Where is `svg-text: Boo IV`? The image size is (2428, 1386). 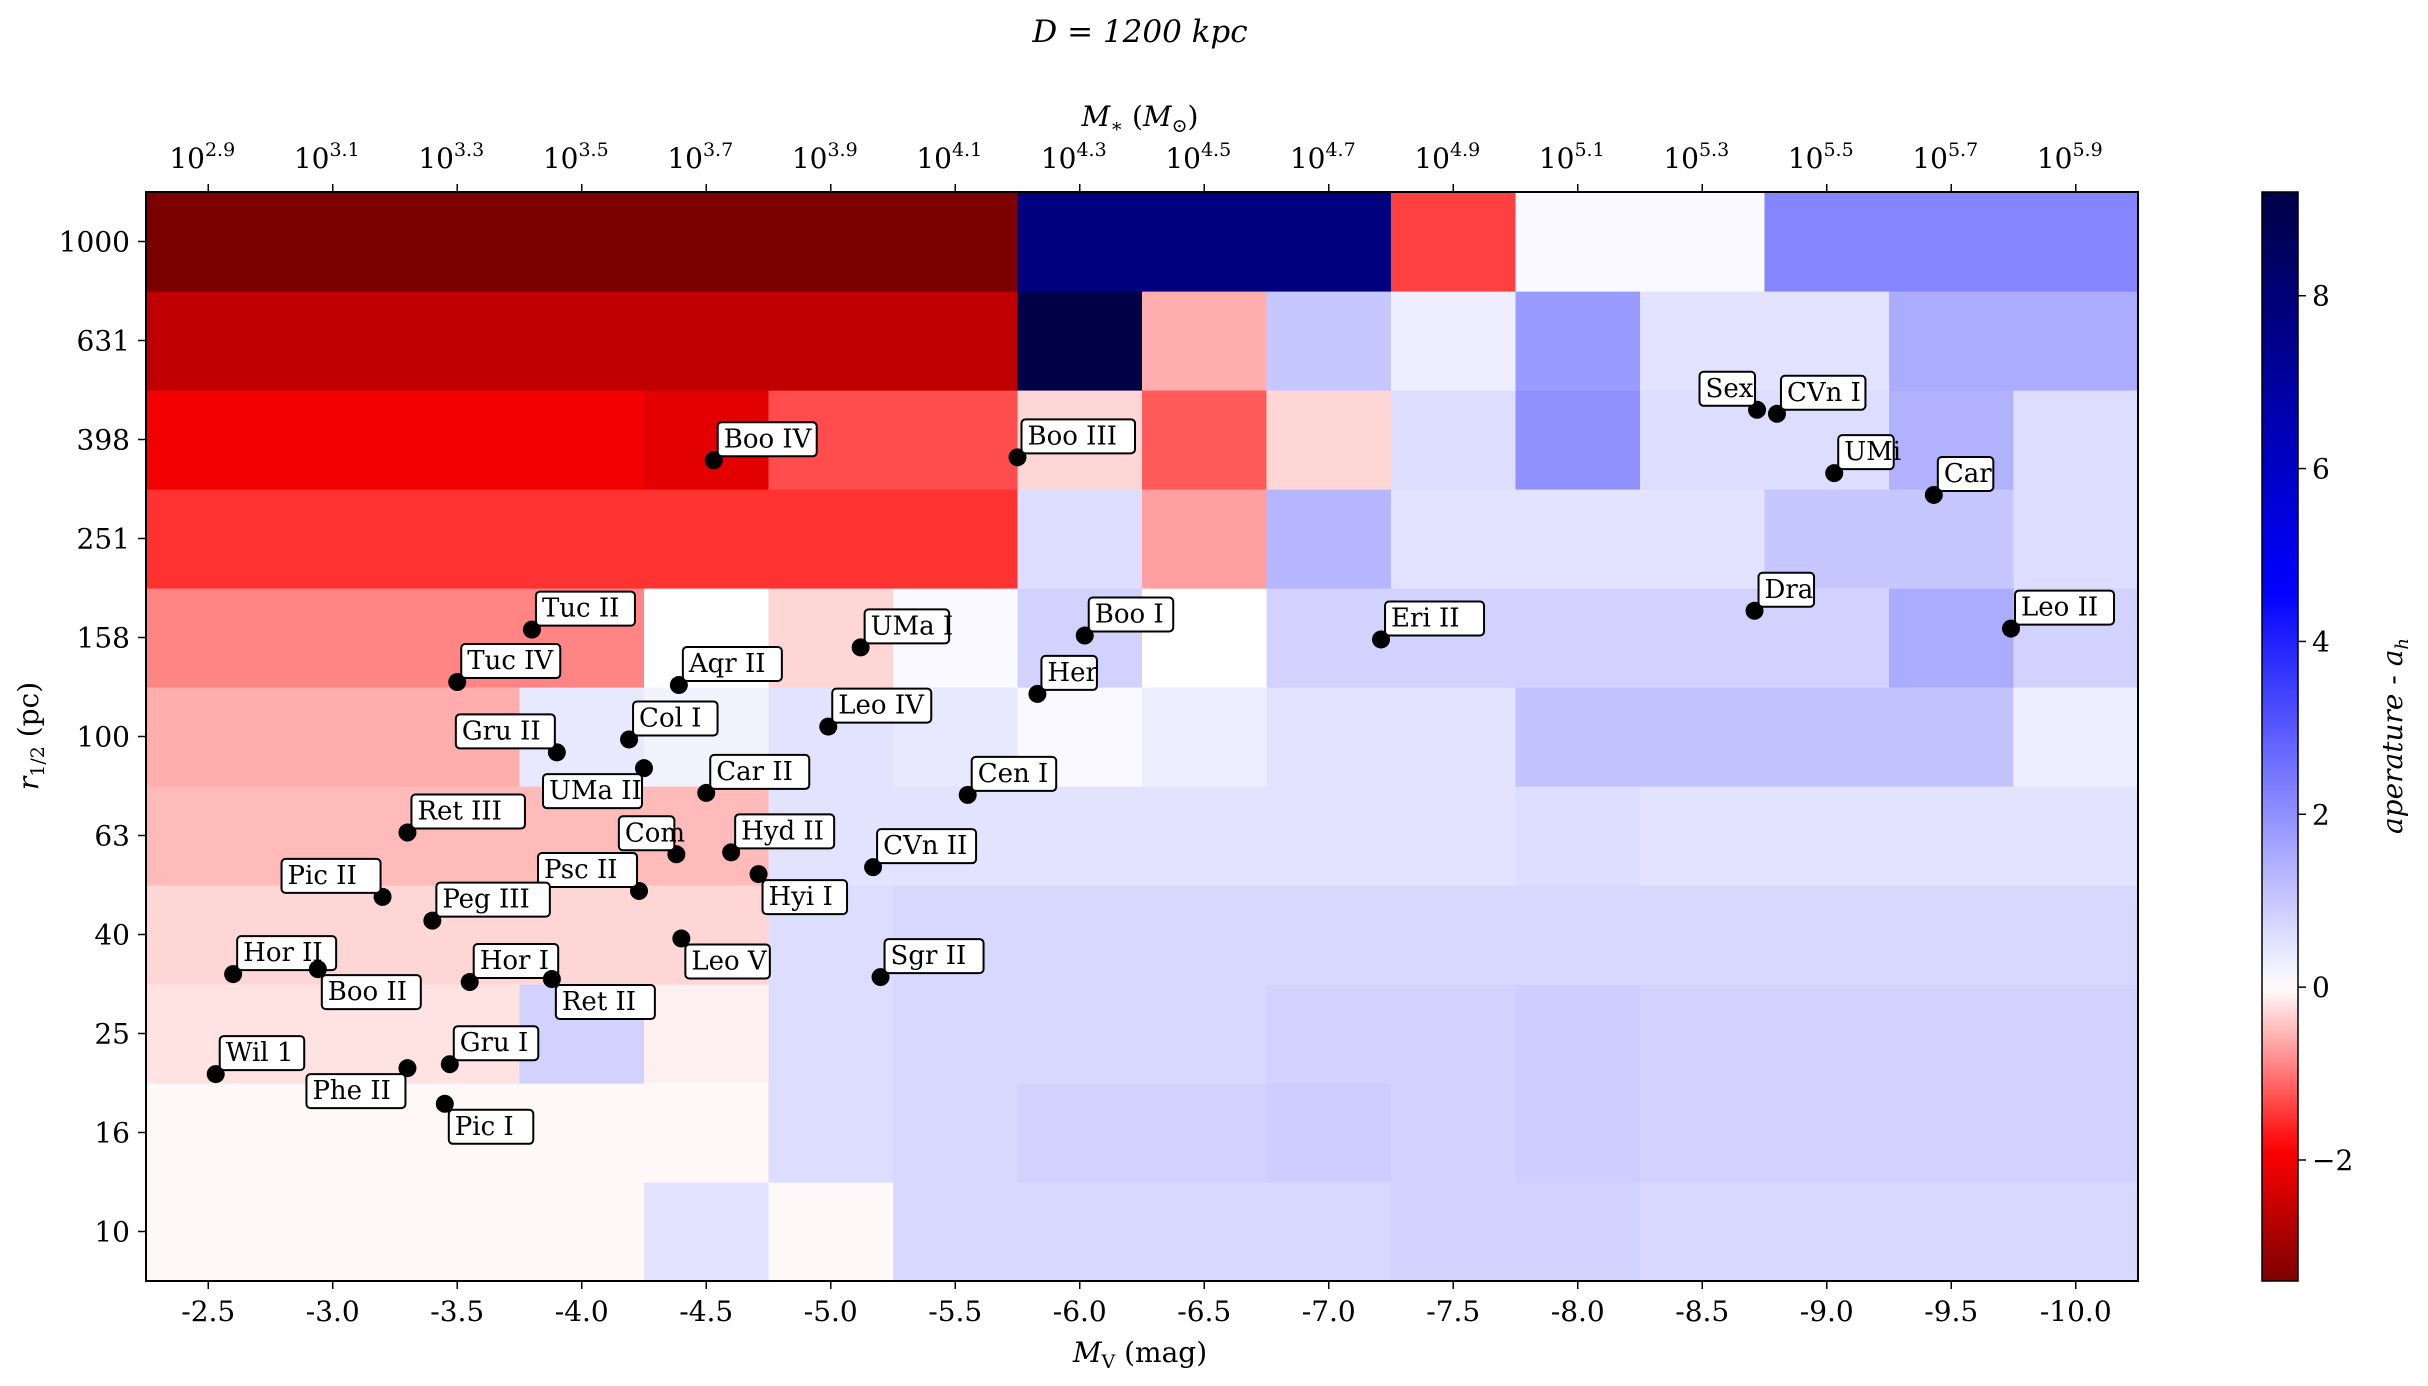
svg-text: Boo IV is located at coordinates (768, 439).